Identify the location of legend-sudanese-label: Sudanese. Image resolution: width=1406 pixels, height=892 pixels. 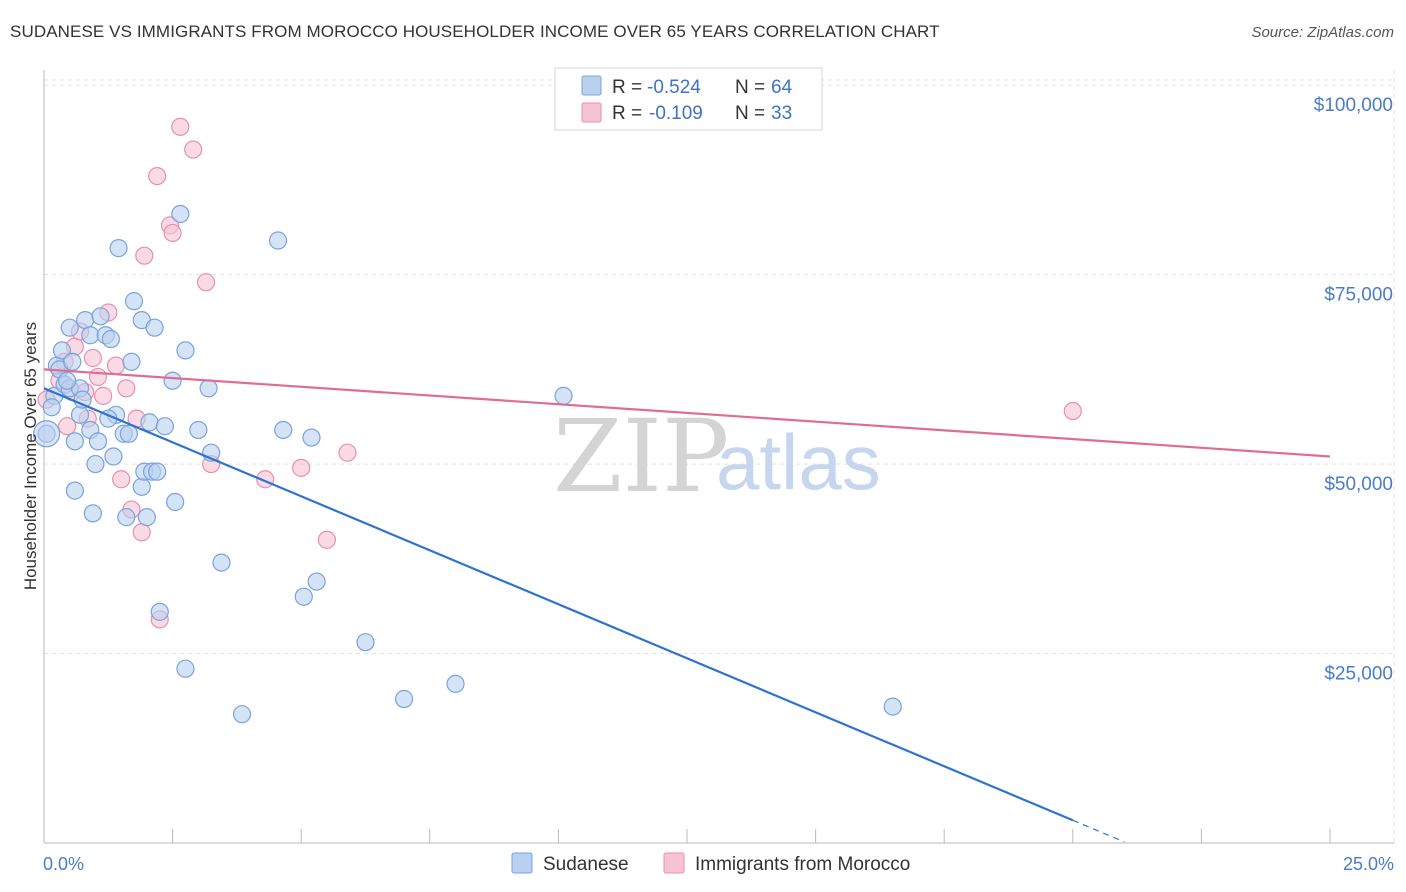
(586, 864).